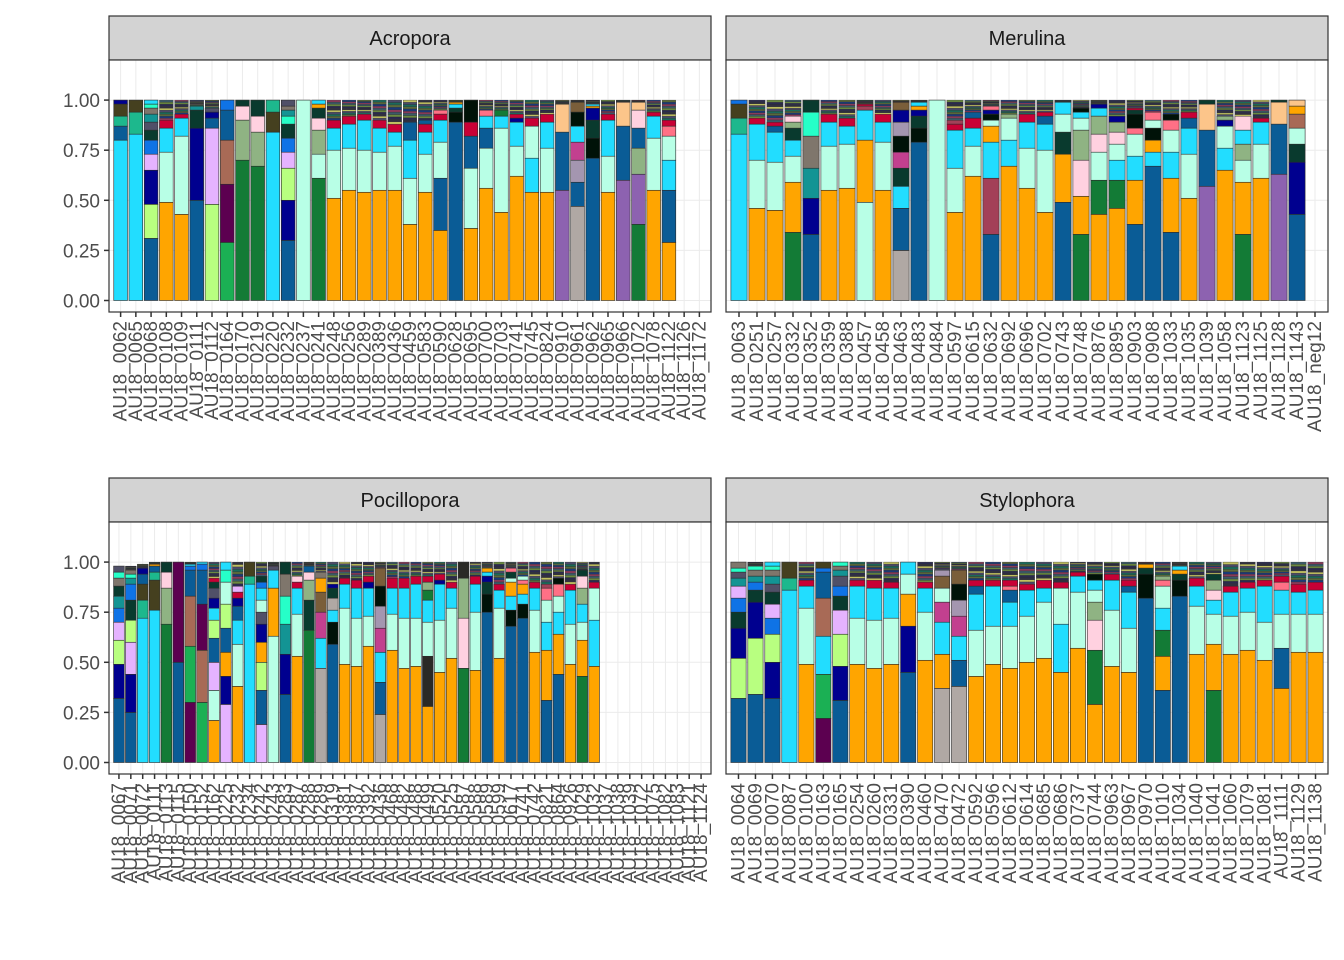 The width and height of the screenshot is (1344, 960). Describe the element at coordinates (81, 663) in the screenshot. I see `y-tick-label: 0.50` at that location.